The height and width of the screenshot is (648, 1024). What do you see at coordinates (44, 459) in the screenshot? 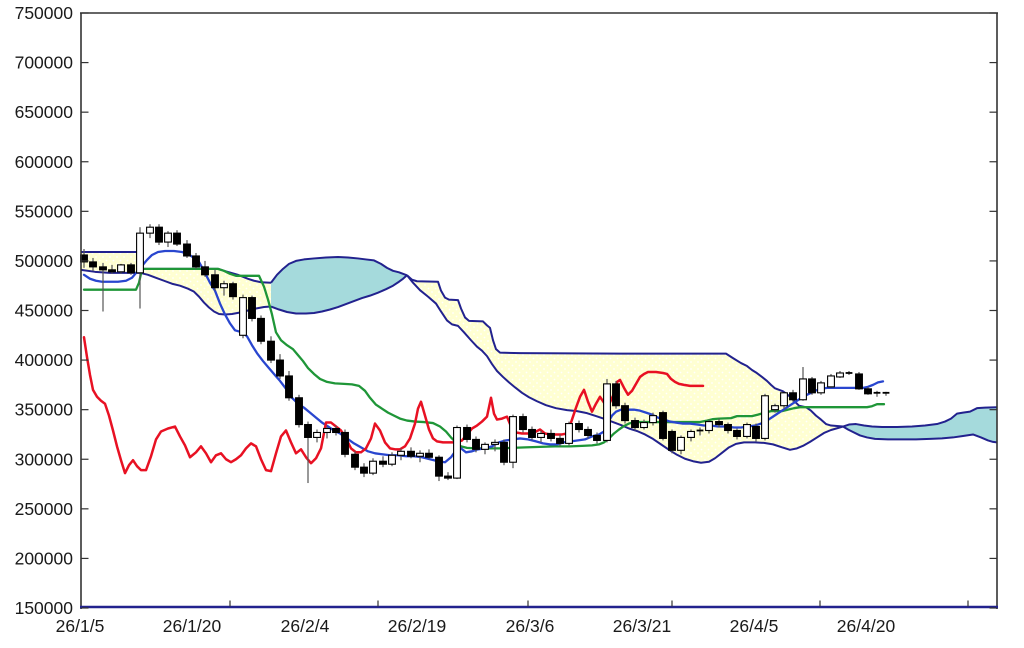
I see `y-axis-tick-label: 300000` at bounding box center [44, 459].